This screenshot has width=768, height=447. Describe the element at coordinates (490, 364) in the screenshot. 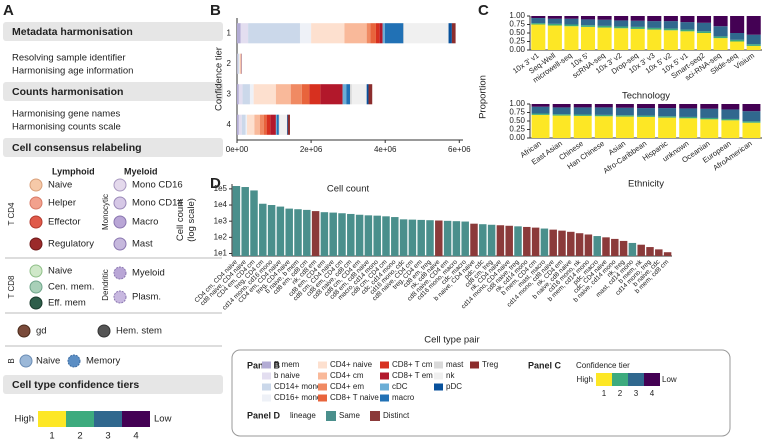

I see `legend-label: Treg` at that location.